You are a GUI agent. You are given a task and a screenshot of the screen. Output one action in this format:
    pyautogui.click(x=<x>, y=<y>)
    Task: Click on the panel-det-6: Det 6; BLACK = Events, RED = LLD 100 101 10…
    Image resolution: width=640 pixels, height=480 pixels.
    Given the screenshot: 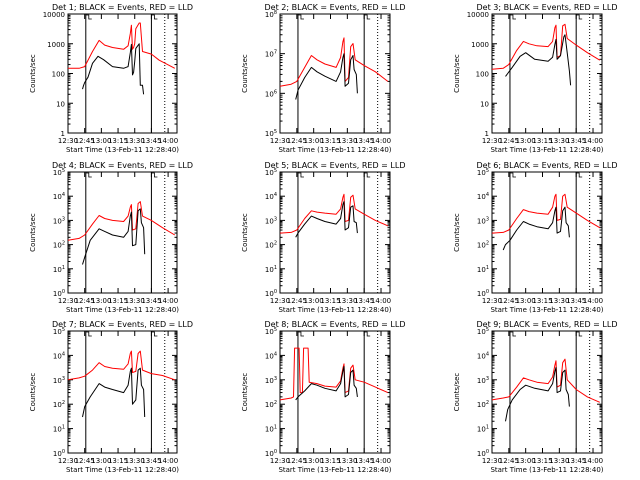 What is the action you would take?
    pyautogui.click(x=535, y=237)
    